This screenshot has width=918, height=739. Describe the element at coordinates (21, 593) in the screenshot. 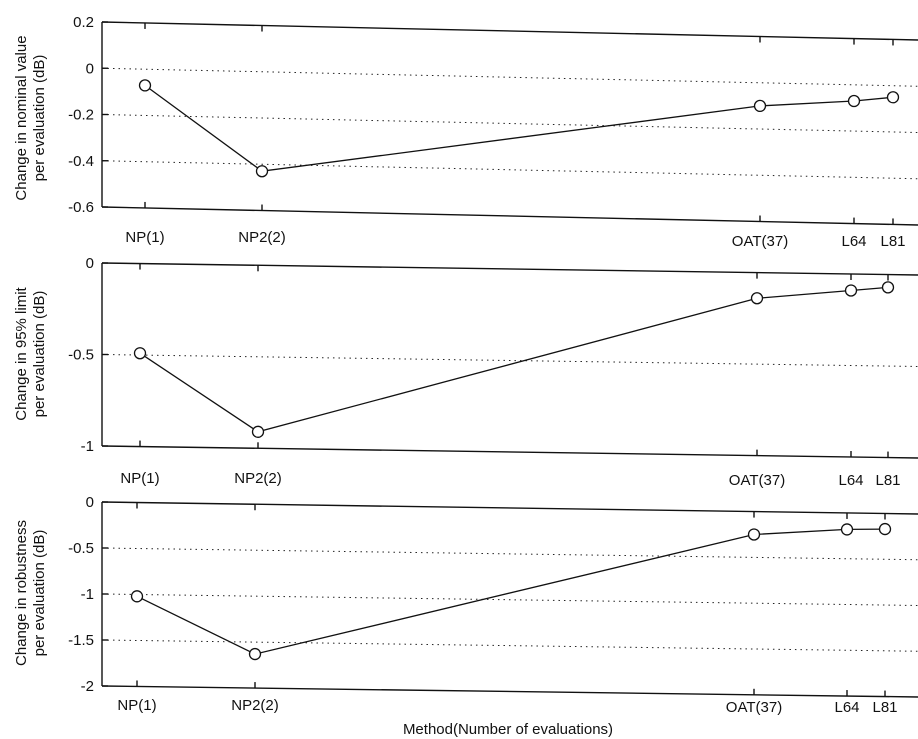

I see `y-axis-label-line: Change in robustness` at that location.